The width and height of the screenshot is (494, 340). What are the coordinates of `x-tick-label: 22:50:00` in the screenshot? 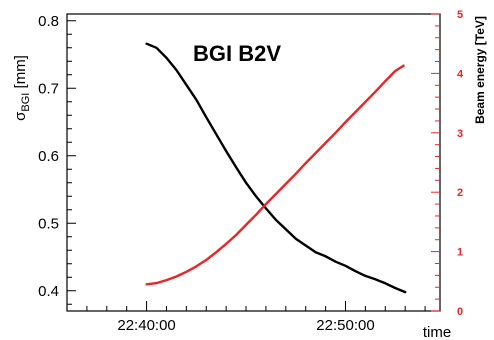 It's located at (345, 325).